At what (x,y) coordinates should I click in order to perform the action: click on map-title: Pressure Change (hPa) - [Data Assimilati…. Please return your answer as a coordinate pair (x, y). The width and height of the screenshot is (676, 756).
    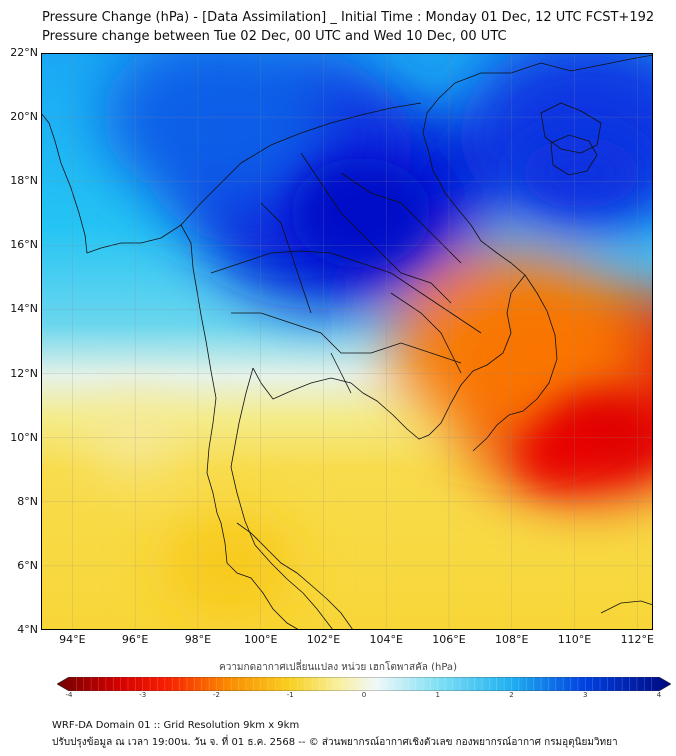
    Looking at the image, I should click on (348, 17).